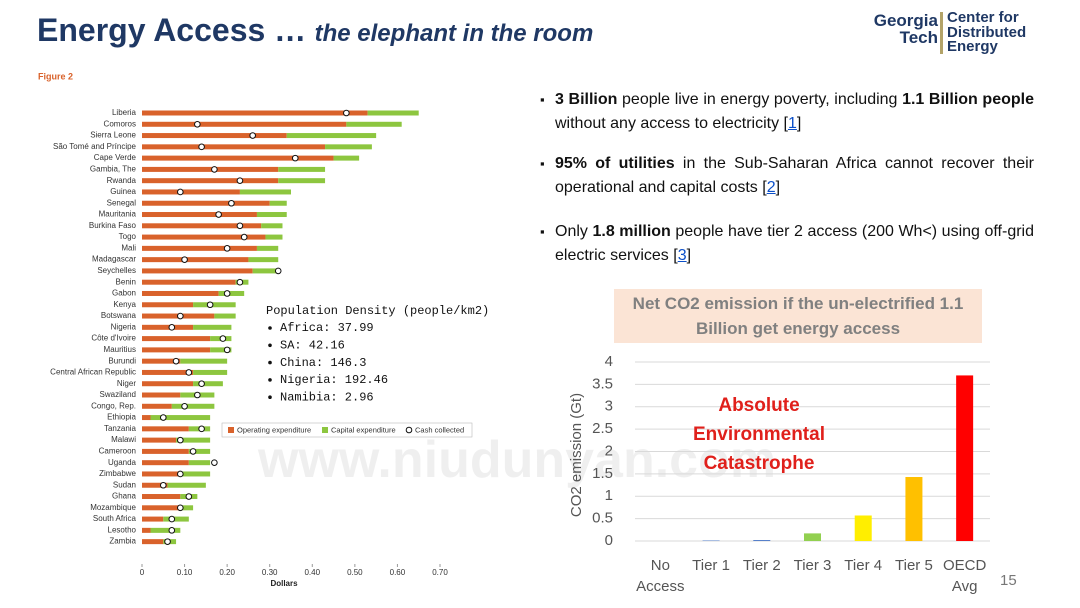 The height and width of the screenshot is (608, 1080). I want to click on y-tick-label: Seychelles, so click(116, 270).